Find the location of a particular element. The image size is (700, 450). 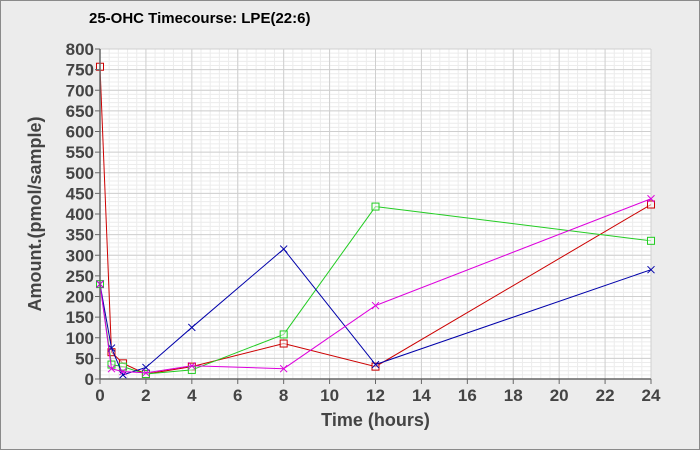

x-tick-label: 22 is located at coordinates (605, 395).